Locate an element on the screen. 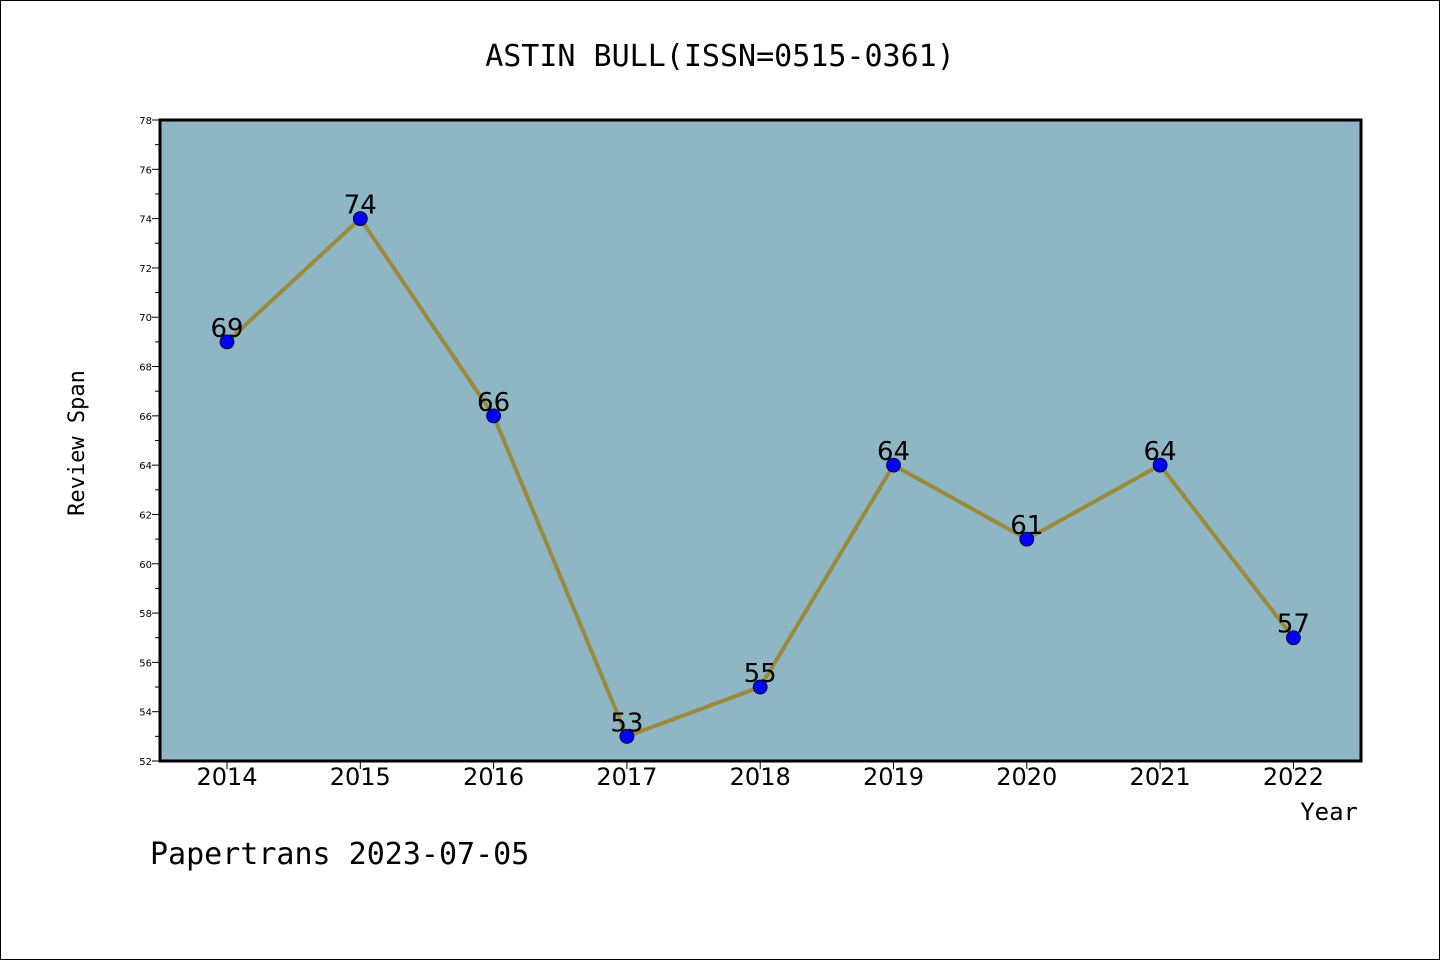 The width and height of the screenshot is (1440, 960). x-tick-label: 2015 is located at coordinates (360, 777).